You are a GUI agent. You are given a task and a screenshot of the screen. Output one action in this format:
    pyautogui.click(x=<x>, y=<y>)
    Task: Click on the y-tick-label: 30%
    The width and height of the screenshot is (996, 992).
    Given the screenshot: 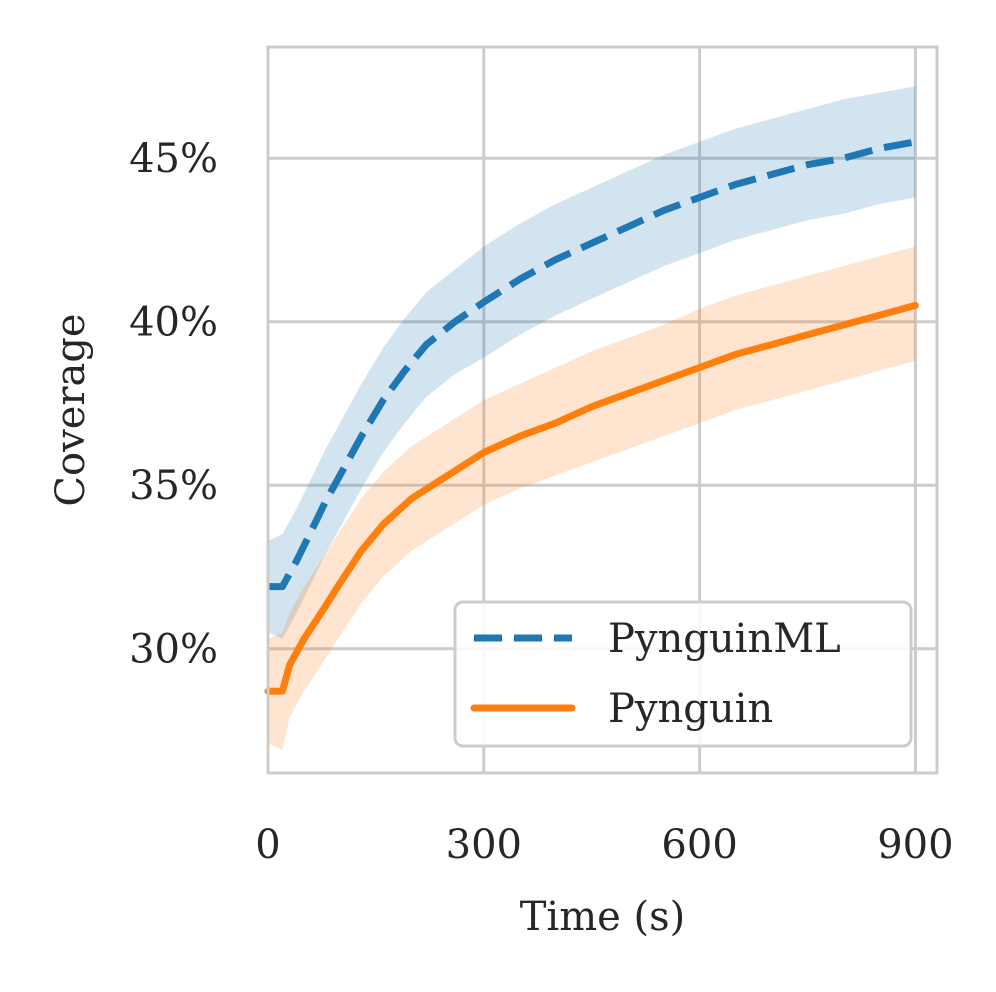 What is the action you would take?
    pyautogui.click(x=173, y=650)
    